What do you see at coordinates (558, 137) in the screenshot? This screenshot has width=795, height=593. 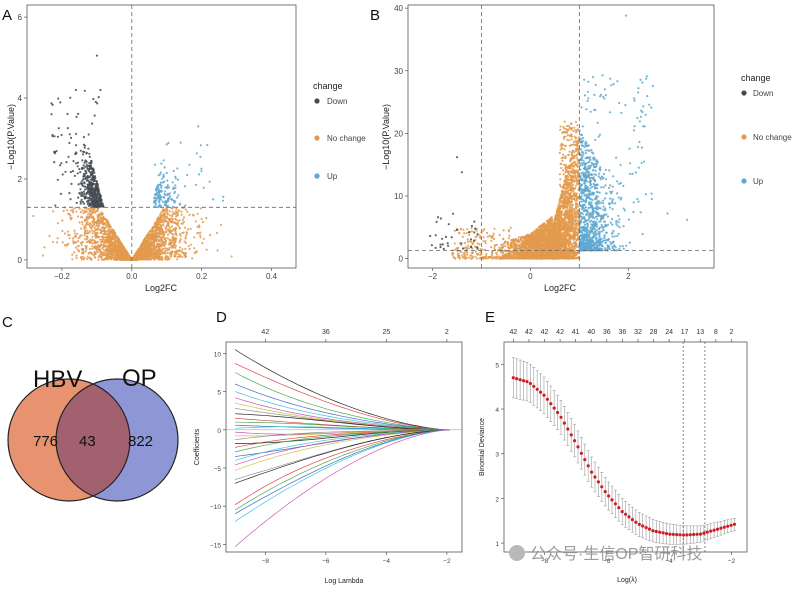 I see `scatter-points-b` at bounding box center [558, 137].